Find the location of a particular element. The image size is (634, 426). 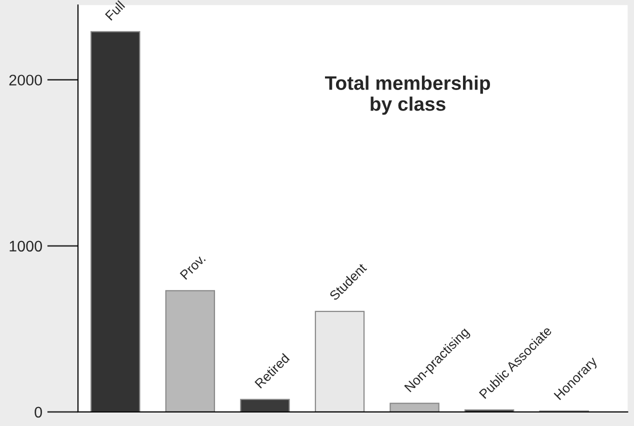

y-tick-label: 2000 is located at coordinates (25, 80).